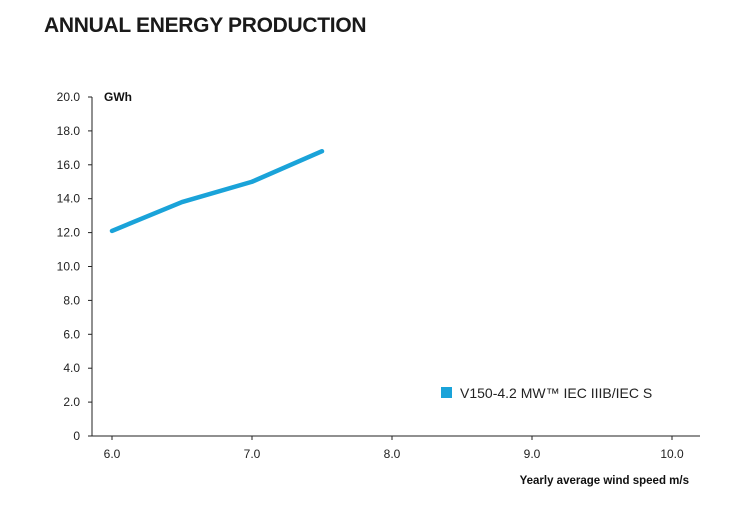 Image resolution: width=751 pixels, height=508 pixels. What do you see at coordinates (69, 199) in the screenshot?
I see `y-tick-label: 14.0` at bounding box center [69, 199].